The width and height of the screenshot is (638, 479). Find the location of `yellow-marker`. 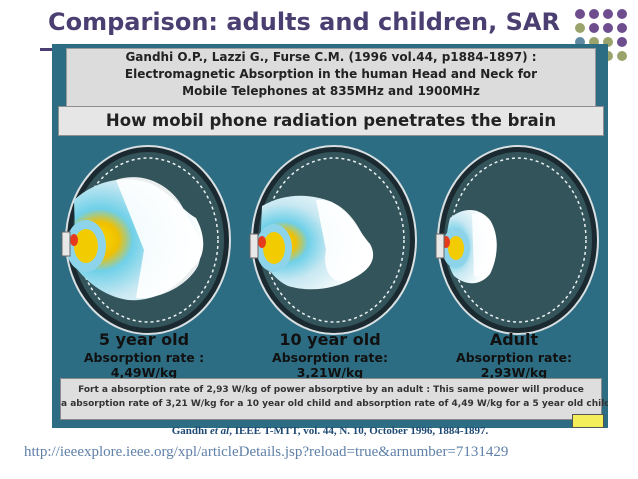

yellow-marker is located at coordinates (588, 421).